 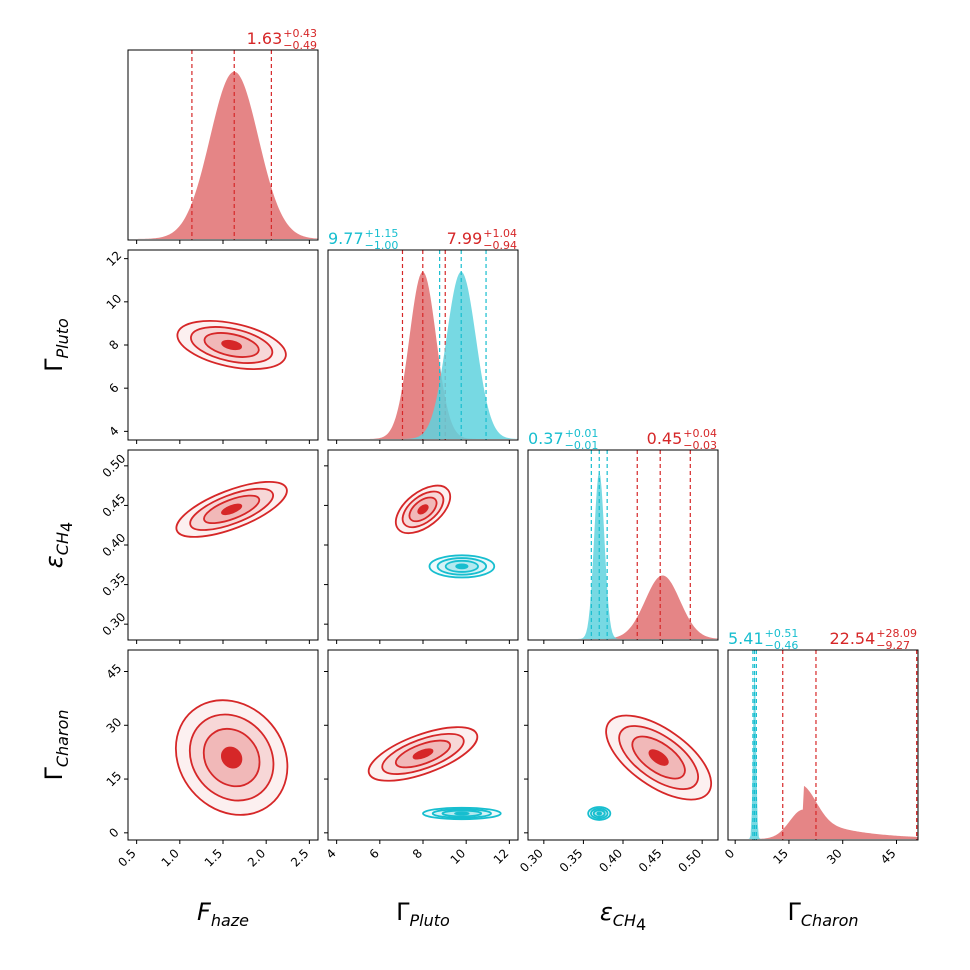 What do you see at coordinates (113, 832) in the screenshot?
I see `y-tick-label: 0` at bounding box center [113, 832].